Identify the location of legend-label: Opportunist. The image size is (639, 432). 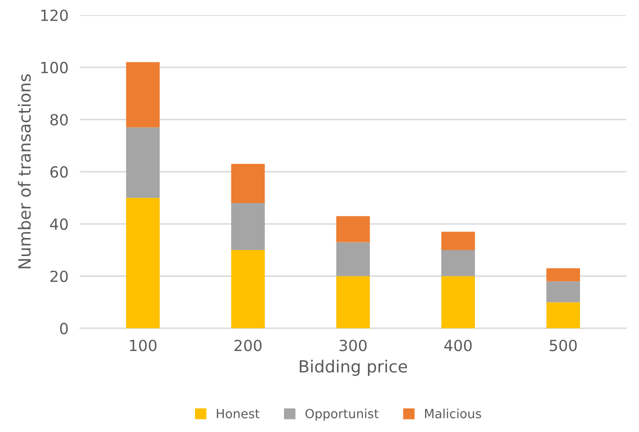
(342, 414).